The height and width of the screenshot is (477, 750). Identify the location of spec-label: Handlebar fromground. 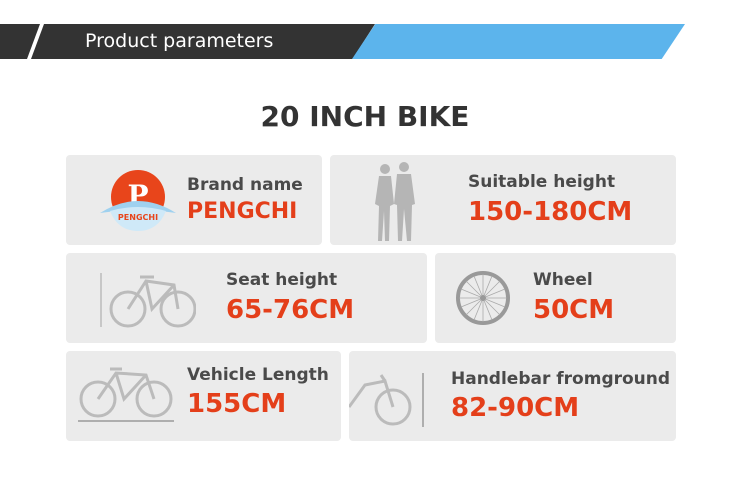
(561, 379).